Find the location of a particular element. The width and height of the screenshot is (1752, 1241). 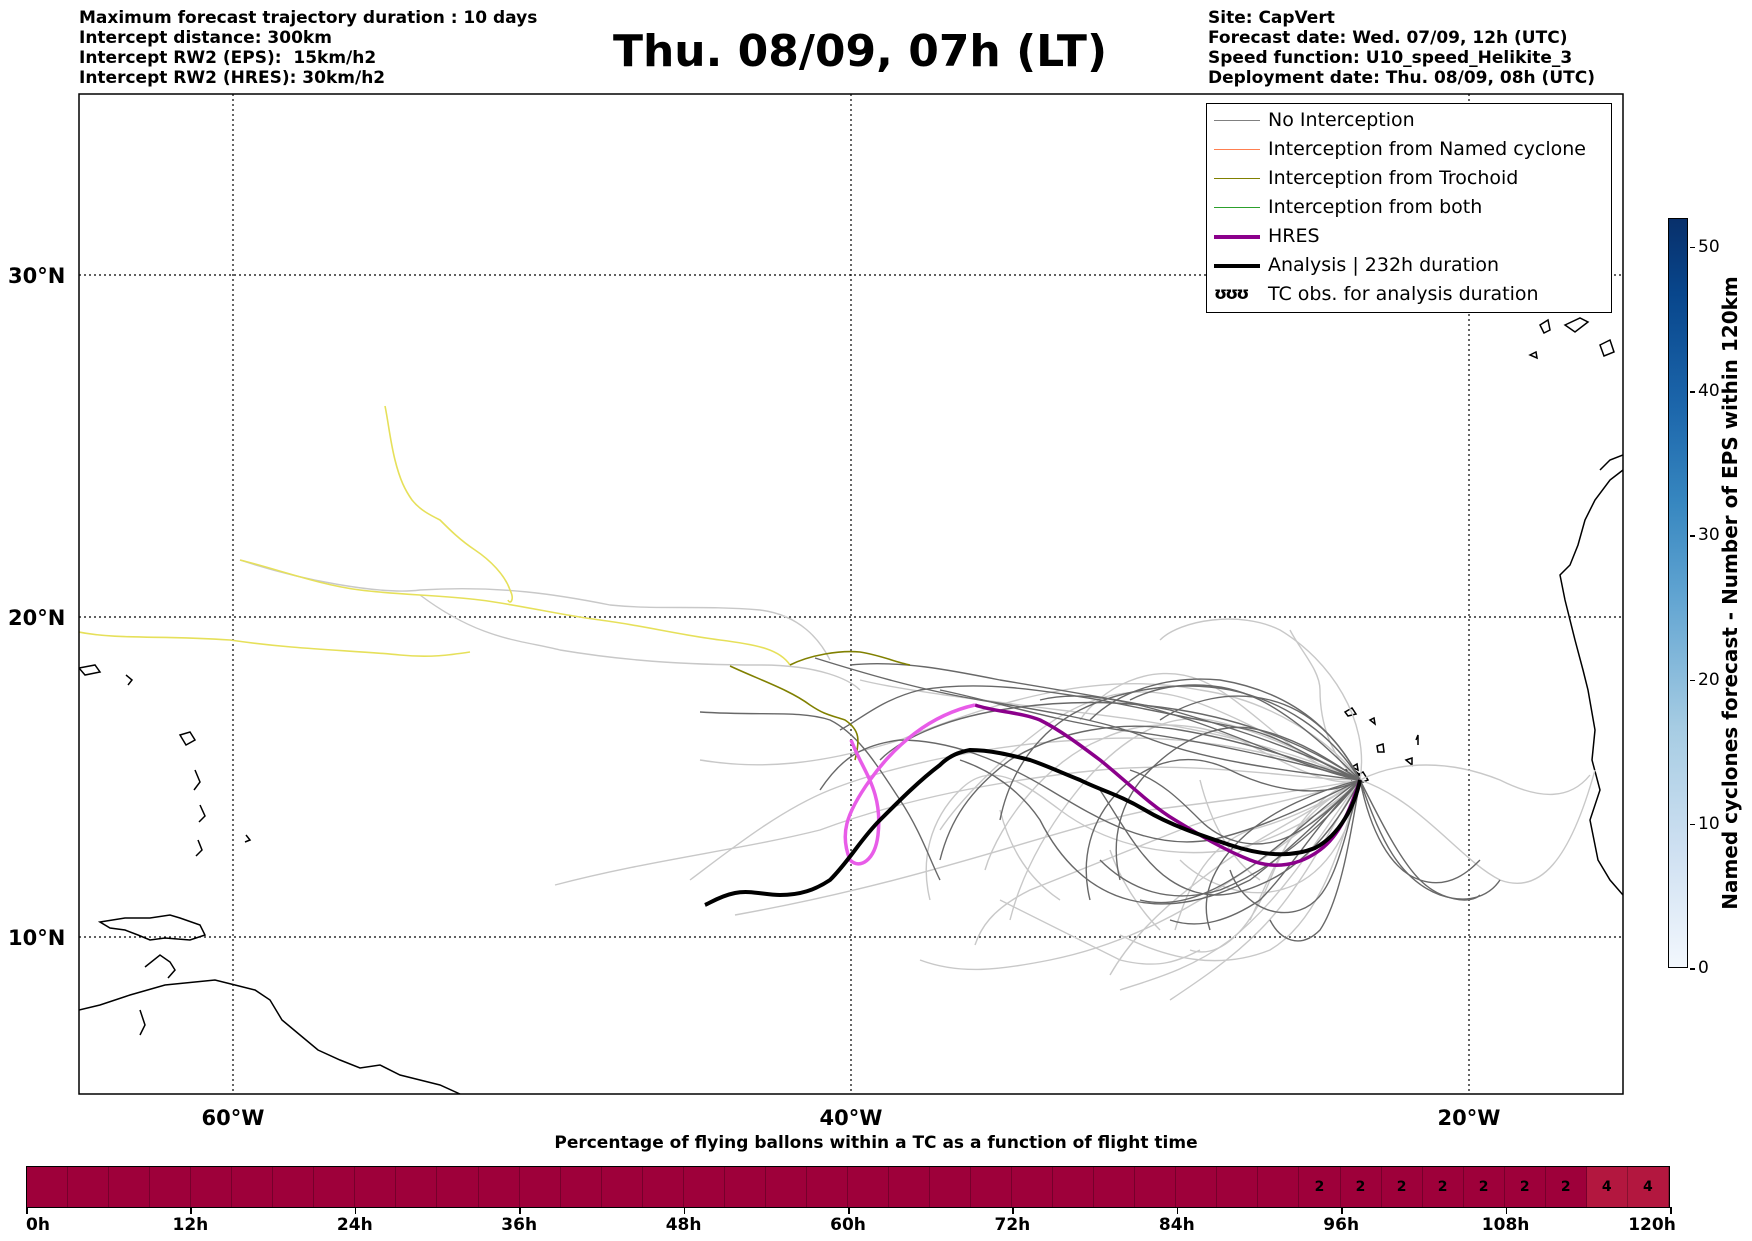

timebar-tick-label: 36h is located at coordinates (519, 1225).